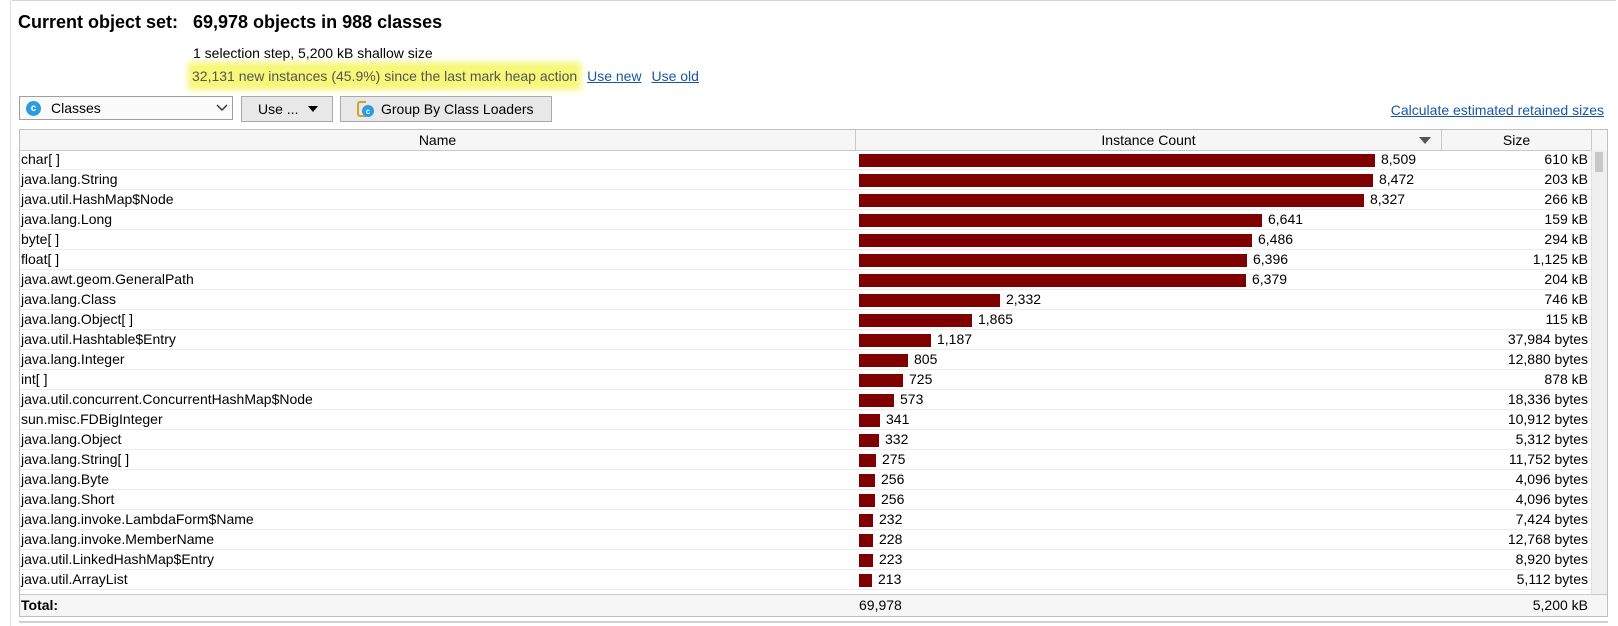 This screenshot has width=1618, height=626. I want to click on class-name-cell: java.util.HashMap$Node, so click(97, 199).